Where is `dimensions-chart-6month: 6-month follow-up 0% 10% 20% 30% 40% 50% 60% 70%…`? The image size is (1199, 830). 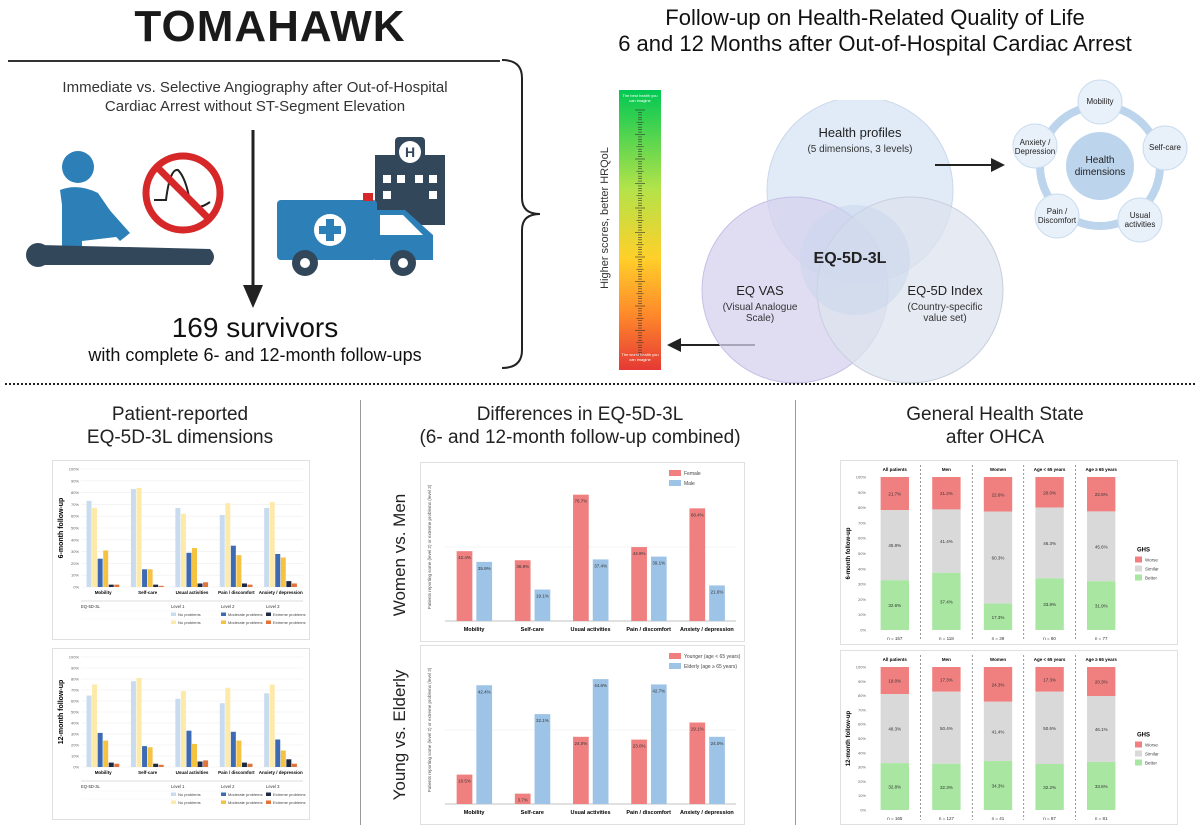
dimensions-chart-6month: 6-month follow-up 0% 10% 20% 30% 40% 50% 60% 70%… is located at coordinates (181, 546).